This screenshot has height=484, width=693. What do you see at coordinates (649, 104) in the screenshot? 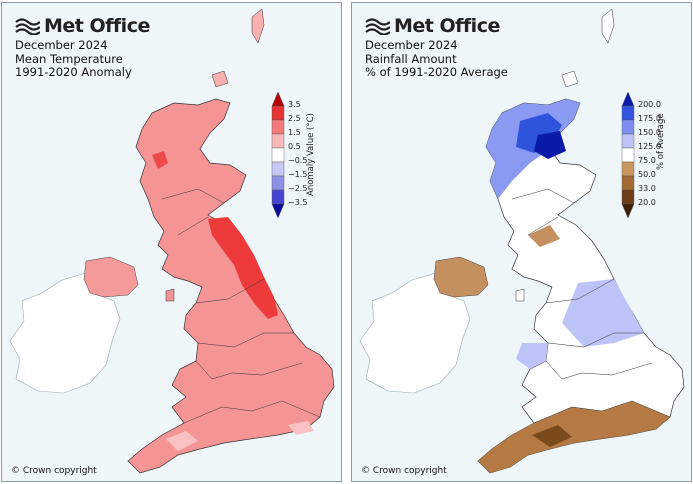
I see `colorbar-tick-label: 200.0` at bounding box center [649, 104].